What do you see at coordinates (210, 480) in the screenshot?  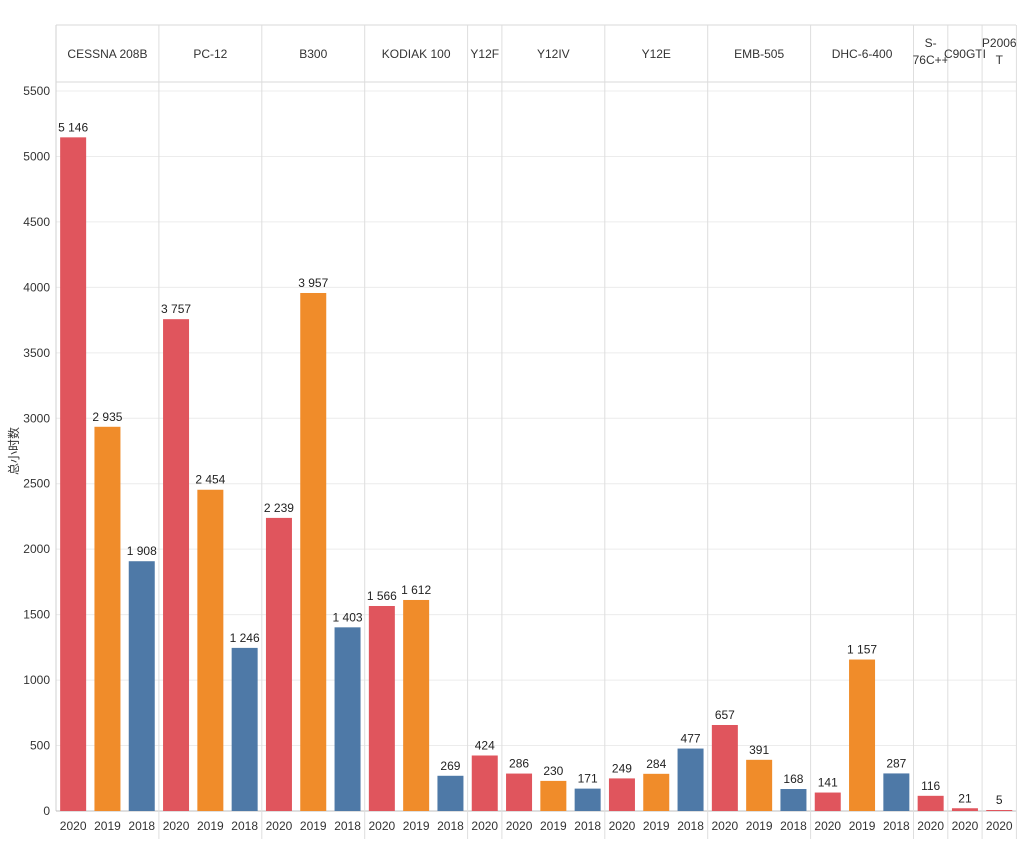 I see `bar-value-label: 2 454` at bounding box center [210, 480].